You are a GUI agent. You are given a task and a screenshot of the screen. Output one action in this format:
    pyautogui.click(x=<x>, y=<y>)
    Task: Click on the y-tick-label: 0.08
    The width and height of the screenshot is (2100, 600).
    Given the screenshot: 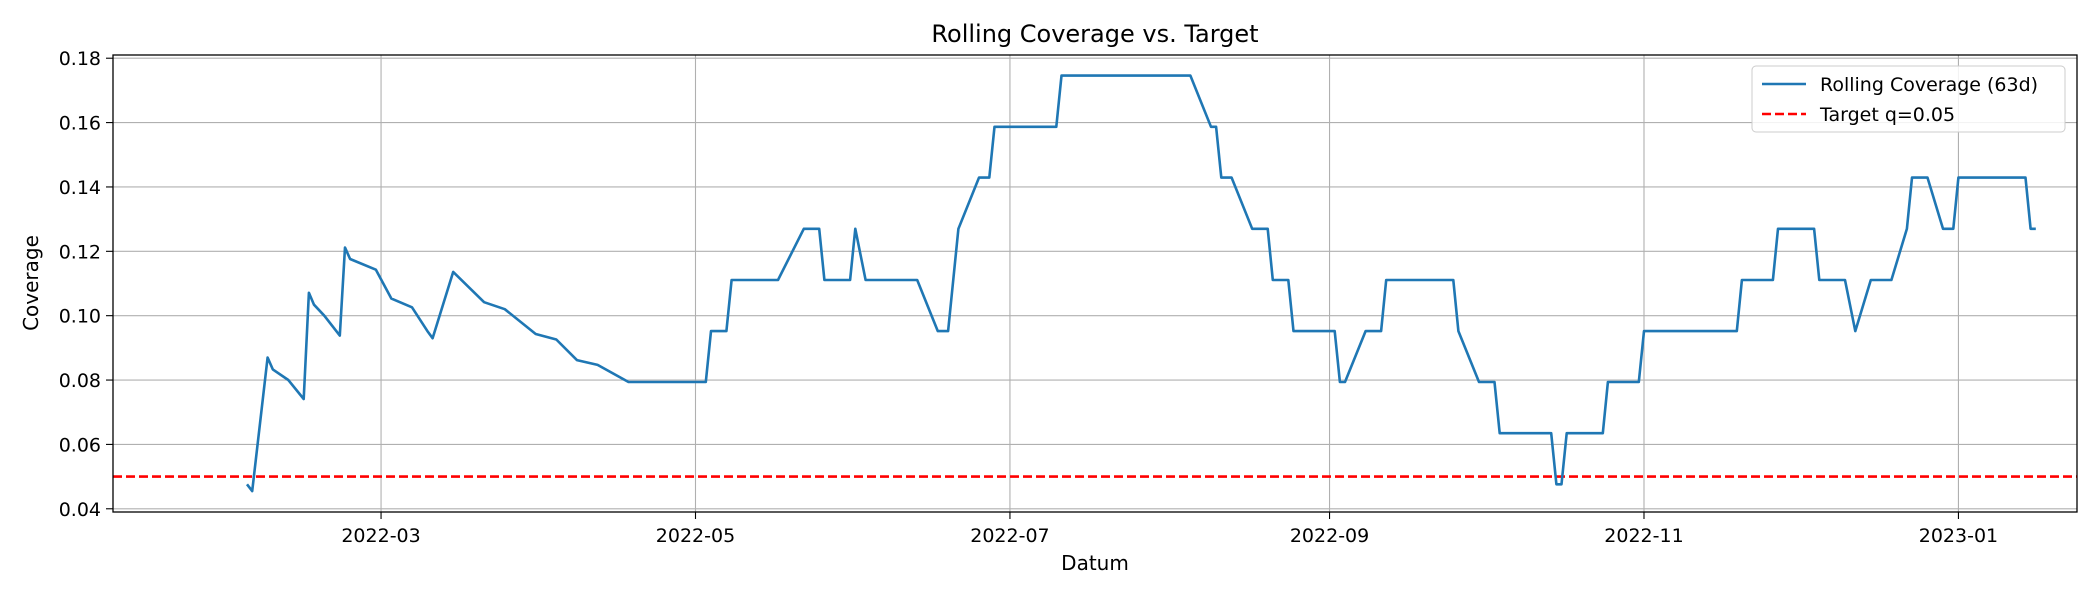 What is the action you would take?
    pyautogui.click(x=80, y=381)
    